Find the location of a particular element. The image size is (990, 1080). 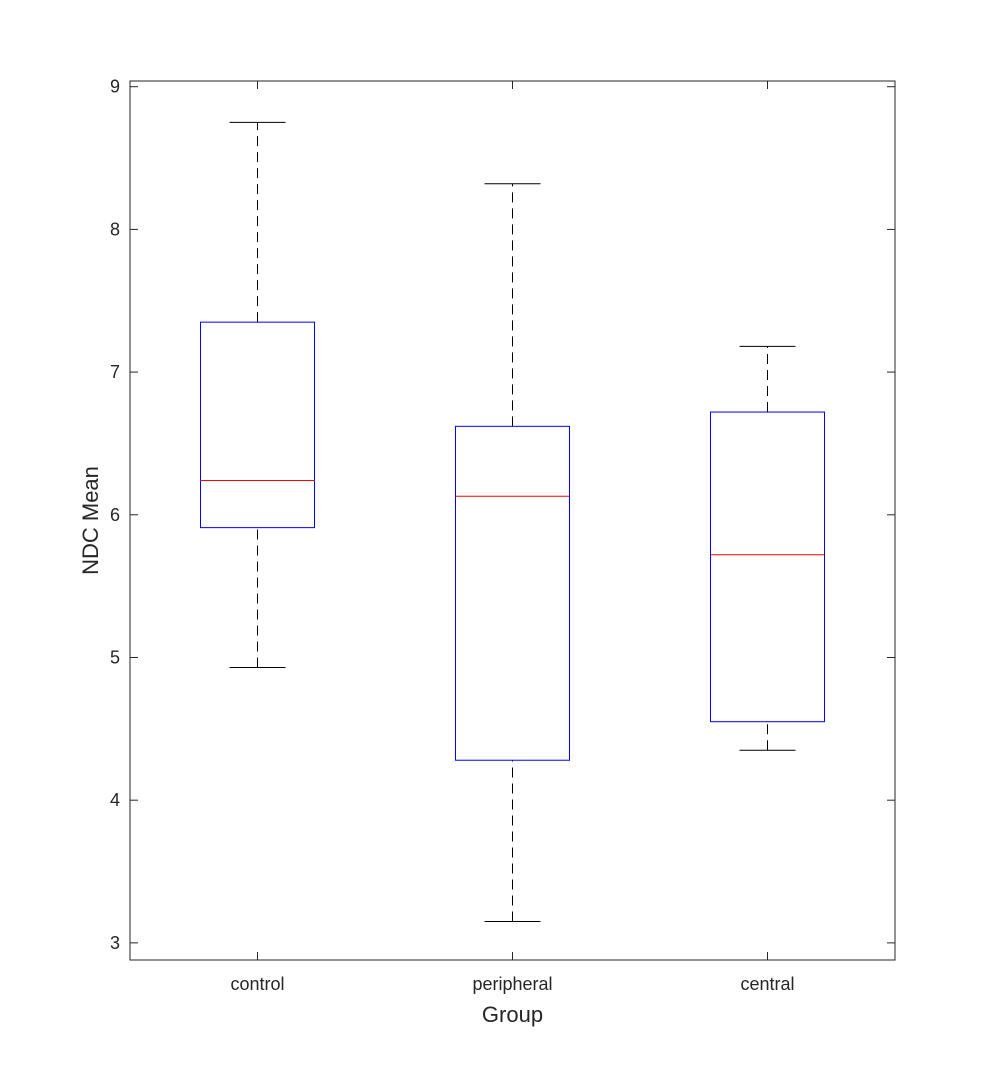

x-tick-label: control is located at coordinates (257, 984).